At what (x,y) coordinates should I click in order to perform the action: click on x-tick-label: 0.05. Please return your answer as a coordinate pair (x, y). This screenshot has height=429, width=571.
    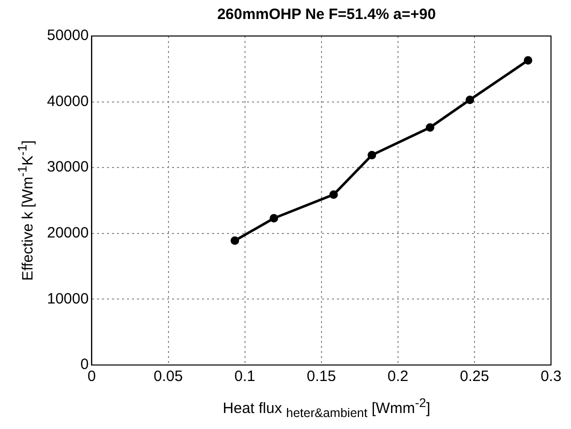
    Looking at the image, I should click on (168, 377).